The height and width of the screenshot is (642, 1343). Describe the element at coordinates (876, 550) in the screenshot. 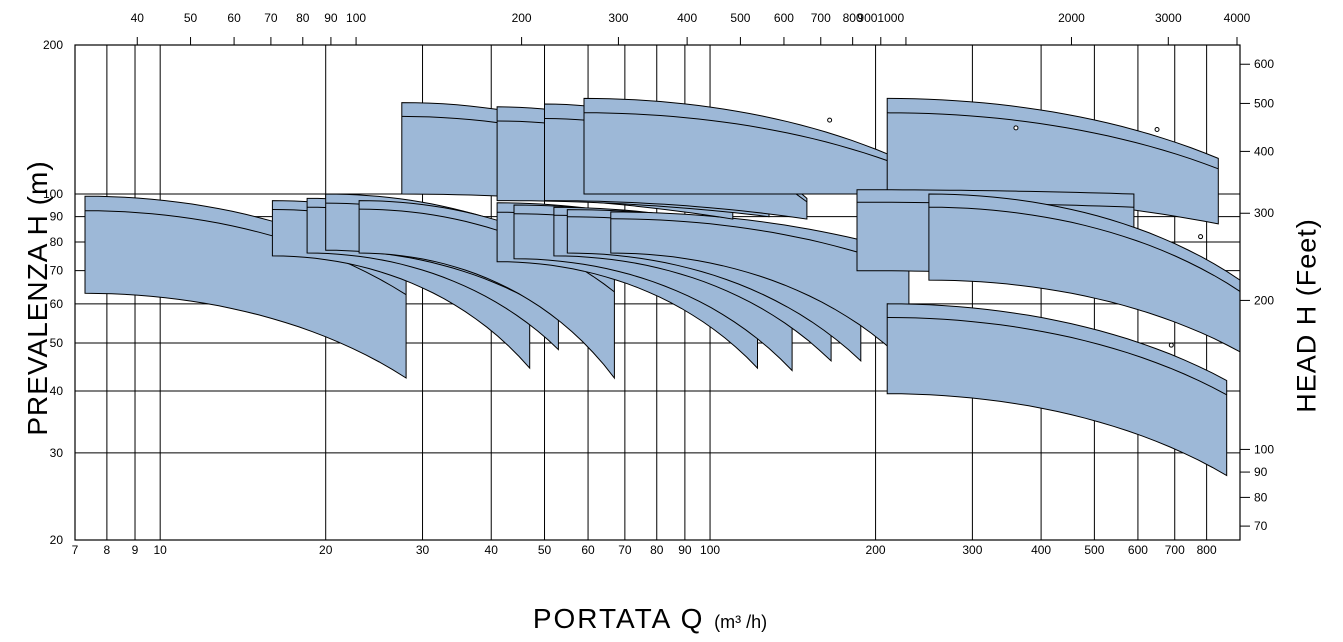

I see `x-tick-label-bottom: 200` at that location.